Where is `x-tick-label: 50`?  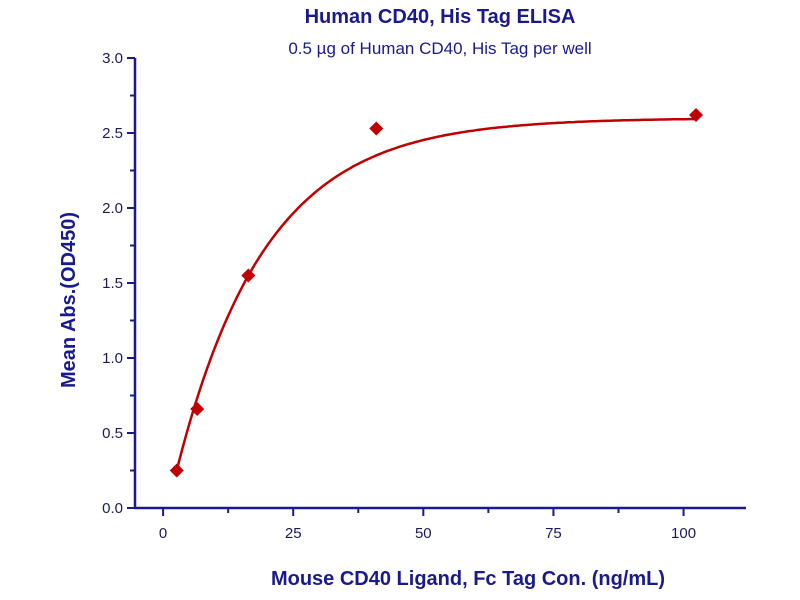 x-tick-label: 50 is located at coordinates (423, 533).